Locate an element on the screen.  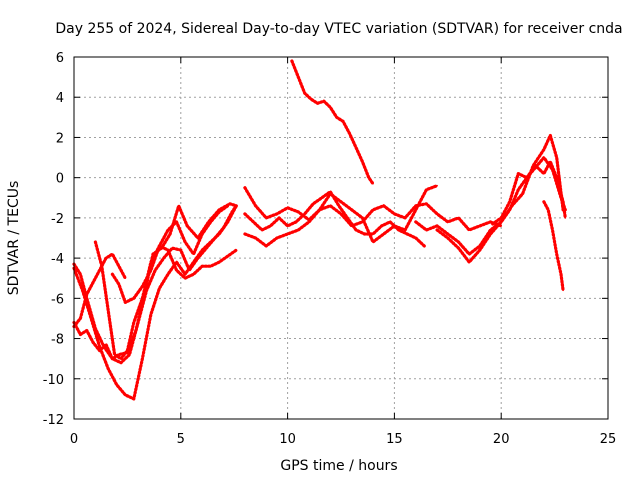
x-axis-title: GPS time / hours is located at coordinates (338, 466).